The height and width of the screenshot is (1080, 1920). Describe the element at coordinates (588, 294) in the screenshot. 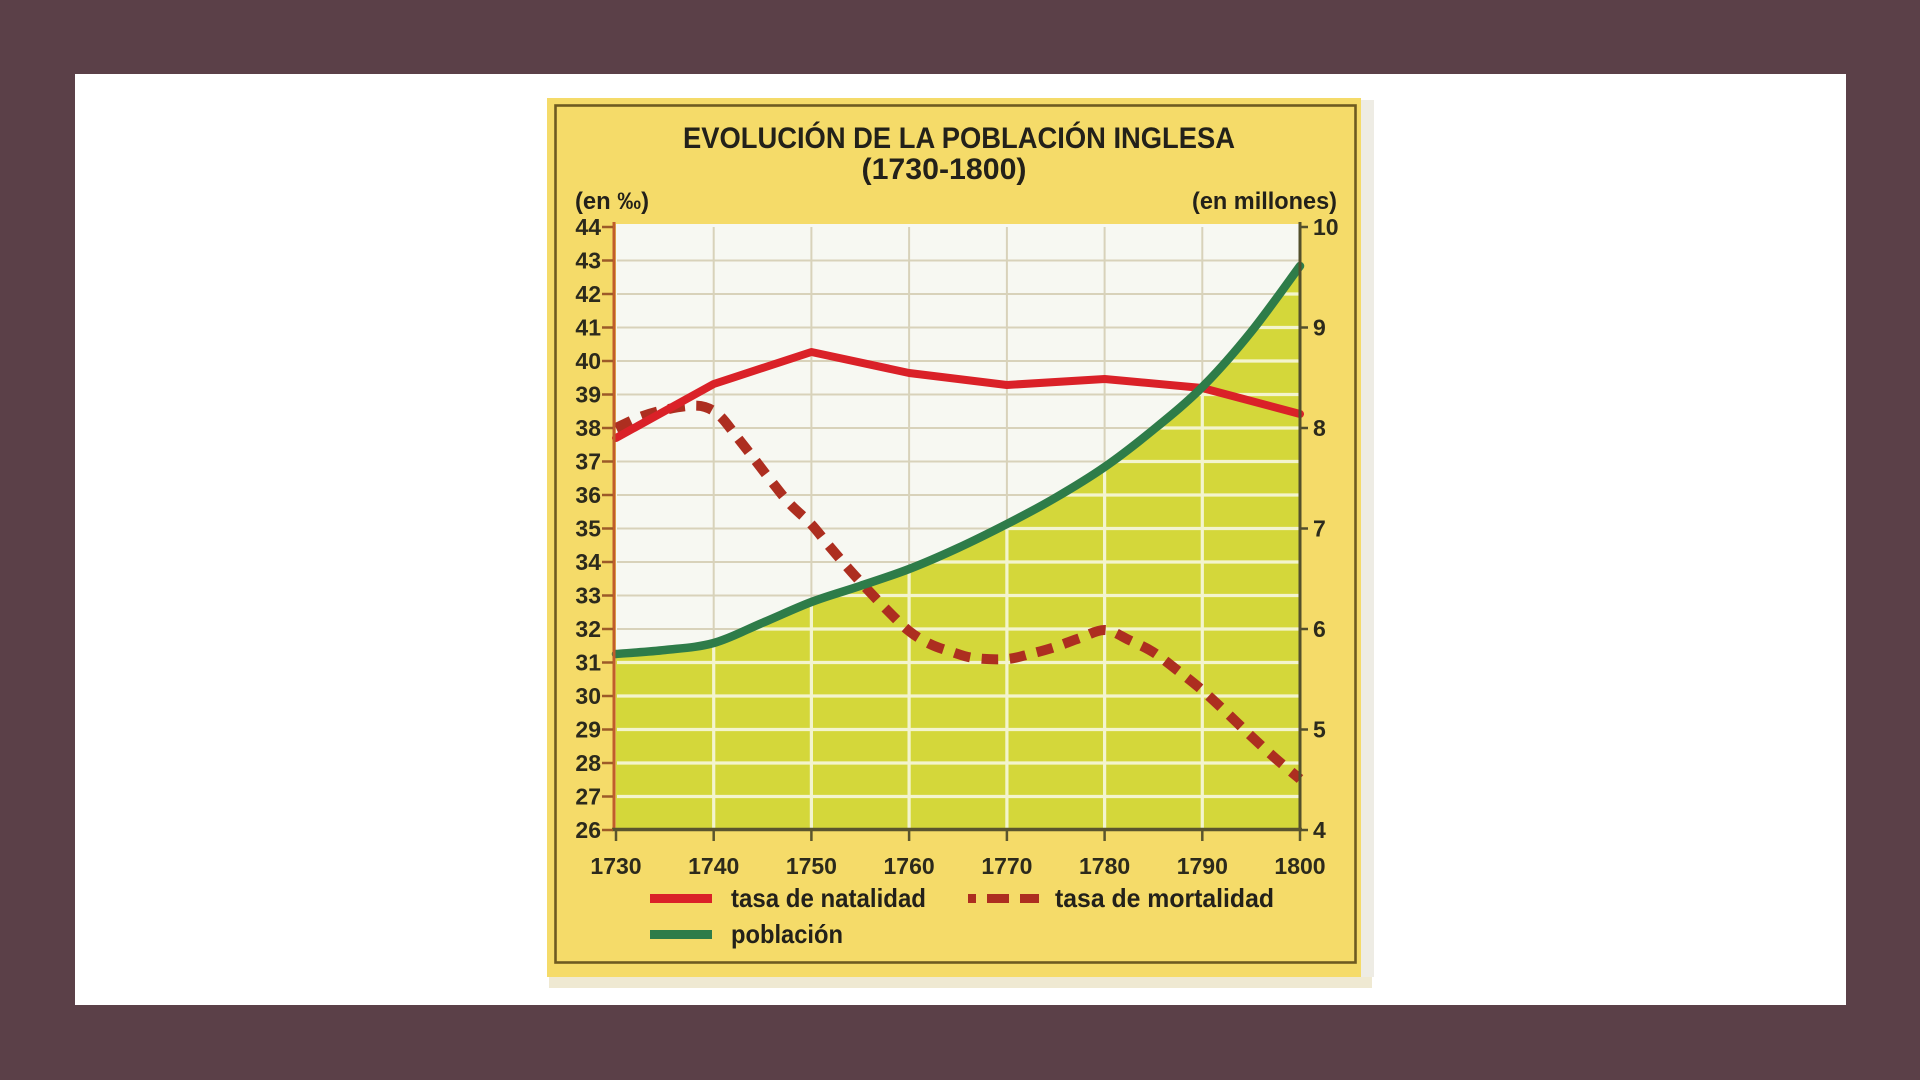

I see `svg-text: 42` at that location.